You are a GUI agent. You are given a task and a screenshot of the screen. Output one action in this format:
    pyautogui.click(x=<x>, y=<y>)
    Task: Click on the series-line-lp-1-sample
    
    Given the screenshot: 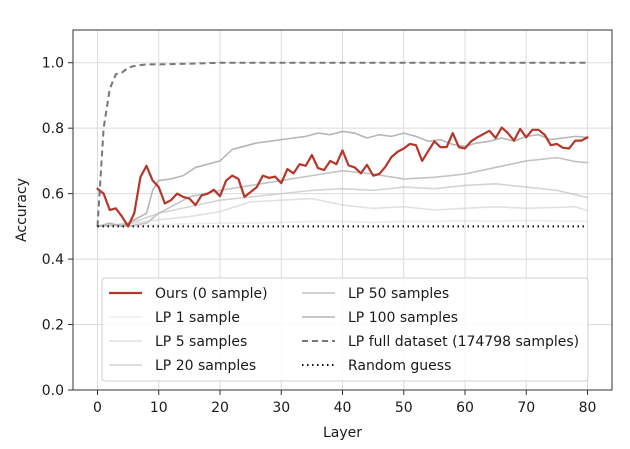 What is the action you would take?
    pyautogui.click(x=342, y=223)
    